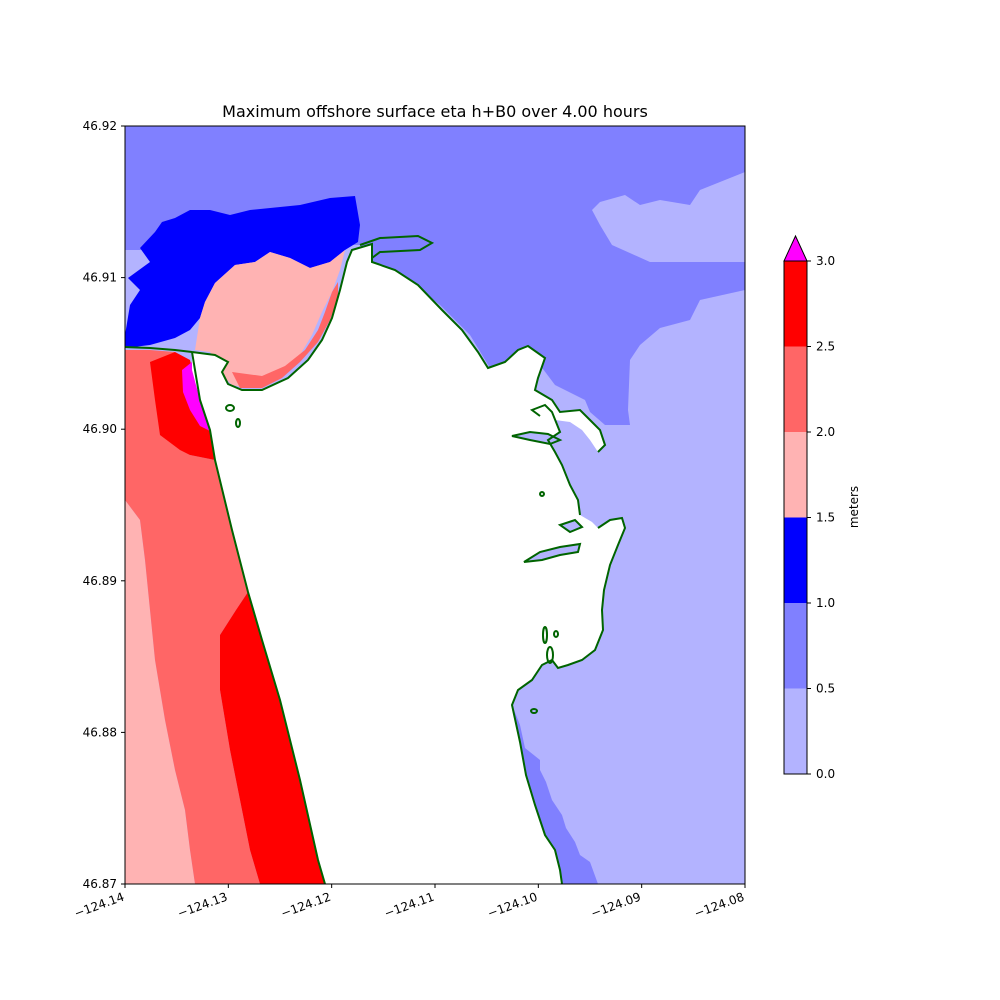  What do you see at coordinates (285, 335) in the screenshot?
I see `surface-region-2-2.5m-bay` at bounding box center [285, 335].